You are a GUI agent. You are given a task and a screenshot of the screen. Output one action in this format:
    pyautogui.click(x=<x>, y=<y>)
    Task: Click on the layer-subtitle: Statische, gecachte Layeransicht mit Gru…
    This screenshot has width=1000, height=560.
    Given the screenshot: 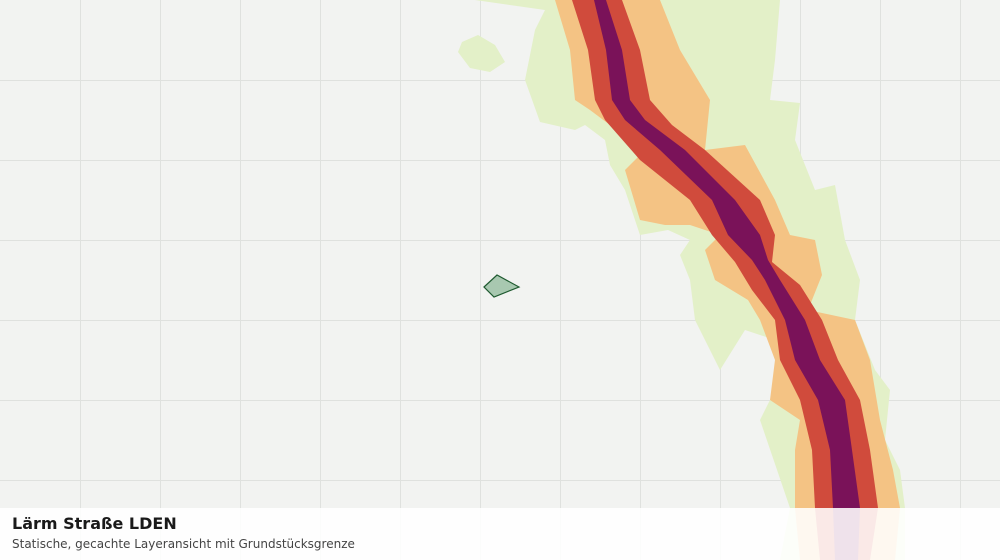 What is the action you would take?
    pyautogui.click(x=183, y=544)
    